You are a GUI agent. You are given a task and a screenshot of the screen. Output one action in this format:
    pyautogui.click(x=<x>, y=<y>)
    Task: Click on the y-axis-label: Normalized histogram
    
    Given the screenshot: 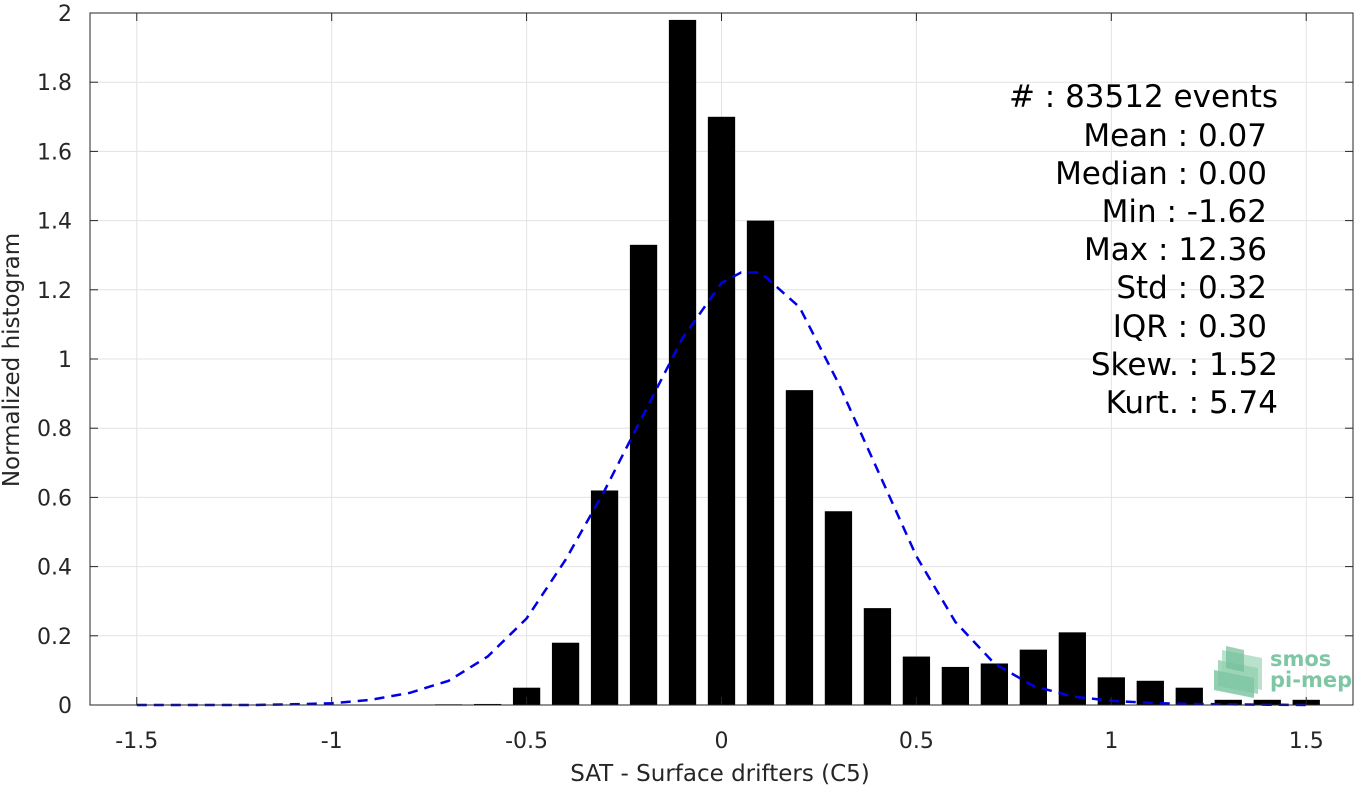 What is the action you would take?
    pyautogui.click(x=12, y=360)
    